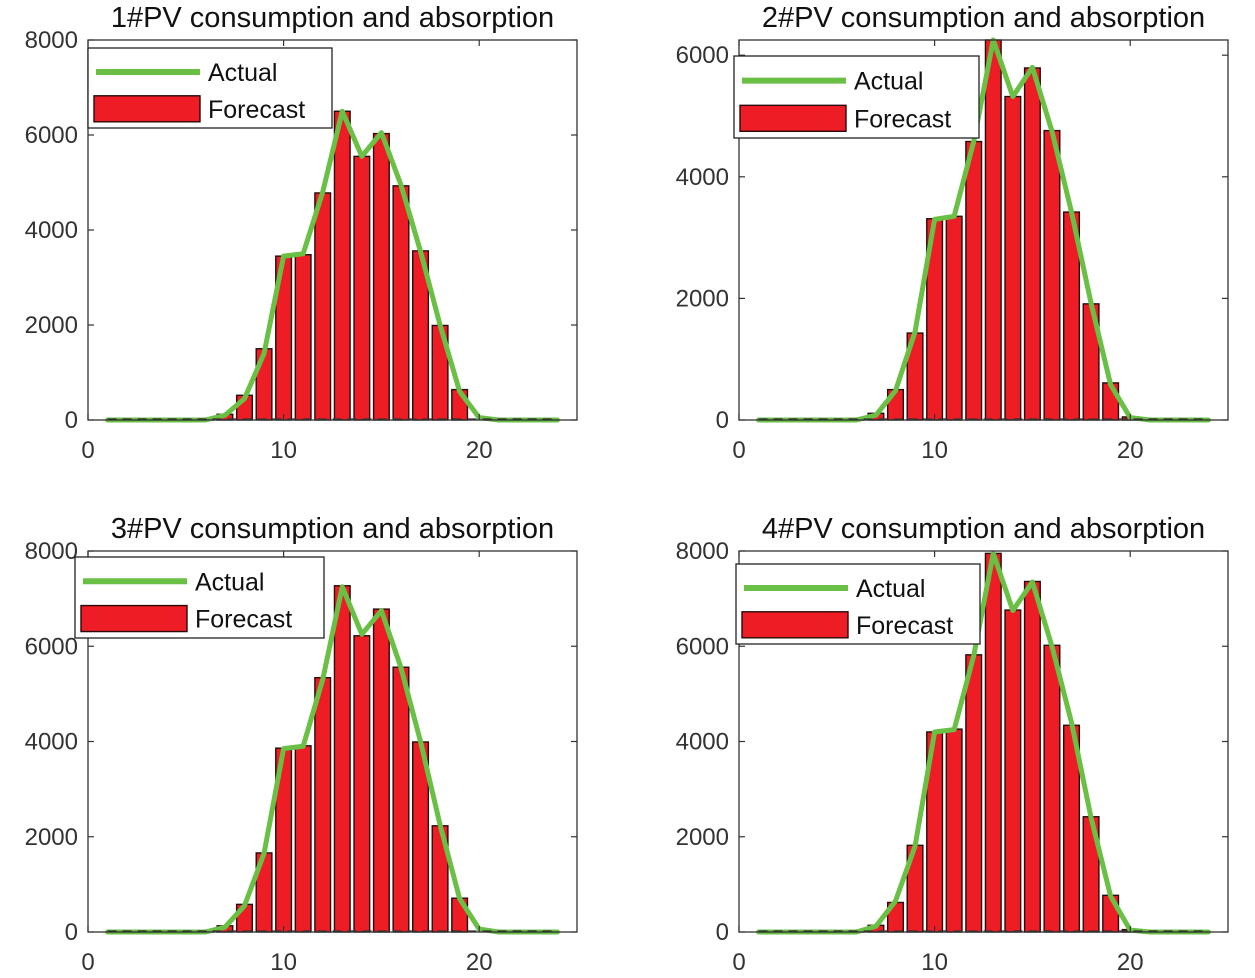 The width and height of the screenshot is (1255, 978). I want to click on x-tick-label-2-20: 20, so click(1130, 450).